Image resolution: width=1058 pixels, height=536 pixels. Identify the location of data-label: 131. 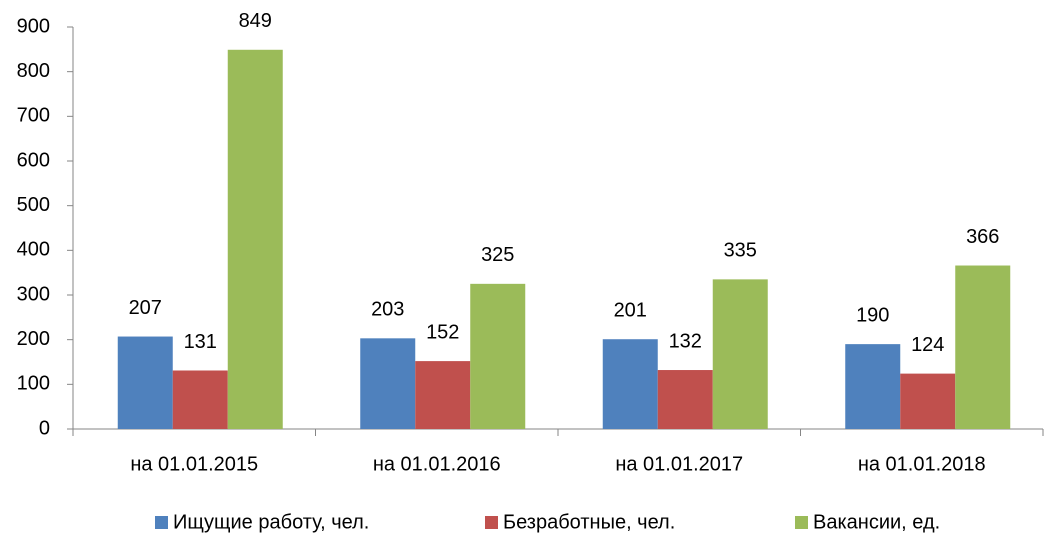
(200, 342).